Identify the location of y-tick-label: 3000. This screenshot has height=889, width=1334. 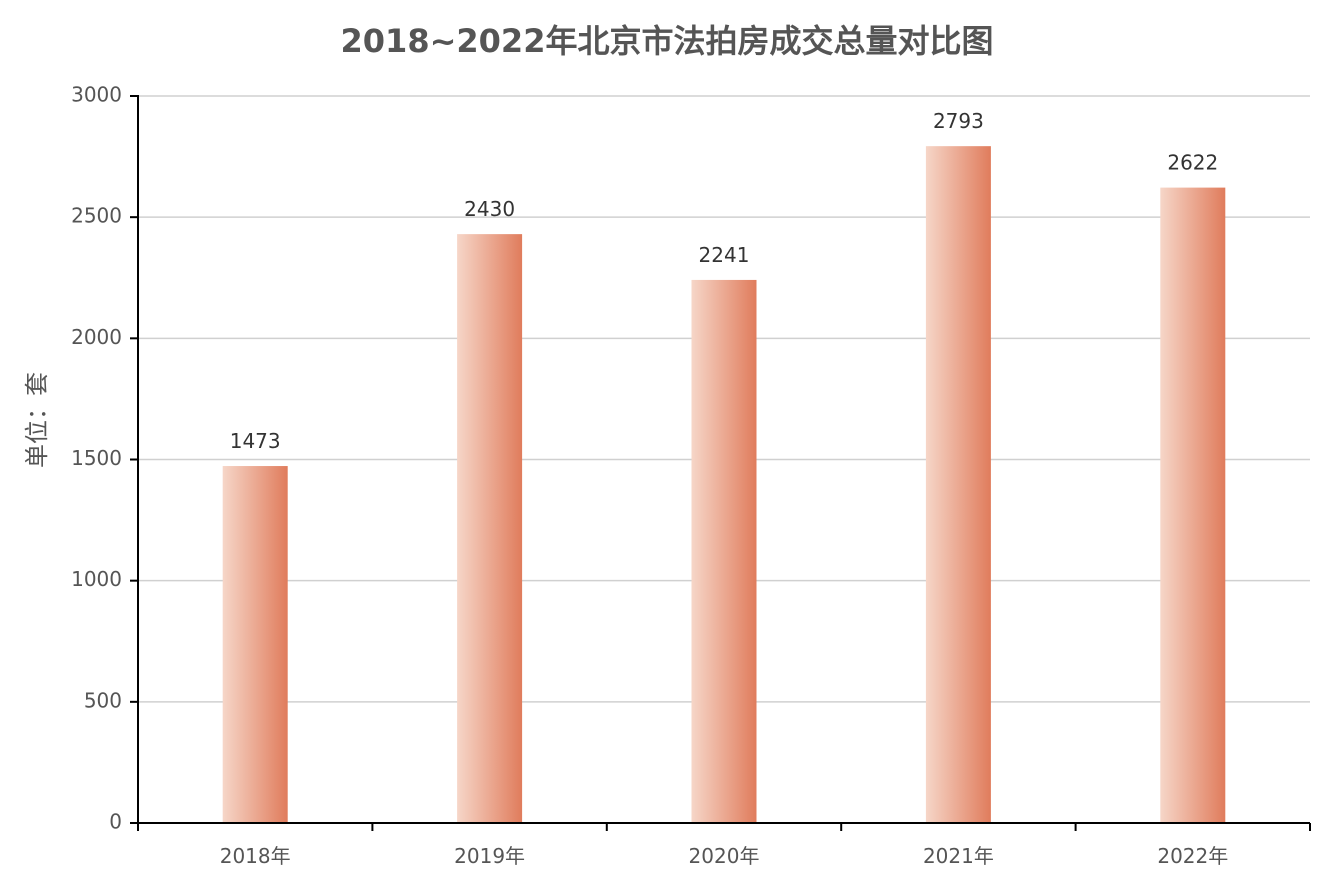
(96, 95).